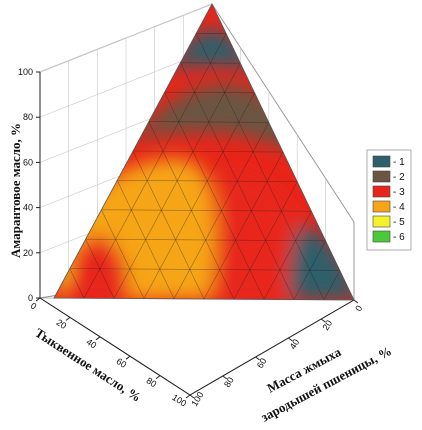 The width and height of the screenshot is (422, 430). Describe the element at coordinates (152, 382) in the screenshot. I see `front-left-axis-tick-label: 80` at that location.